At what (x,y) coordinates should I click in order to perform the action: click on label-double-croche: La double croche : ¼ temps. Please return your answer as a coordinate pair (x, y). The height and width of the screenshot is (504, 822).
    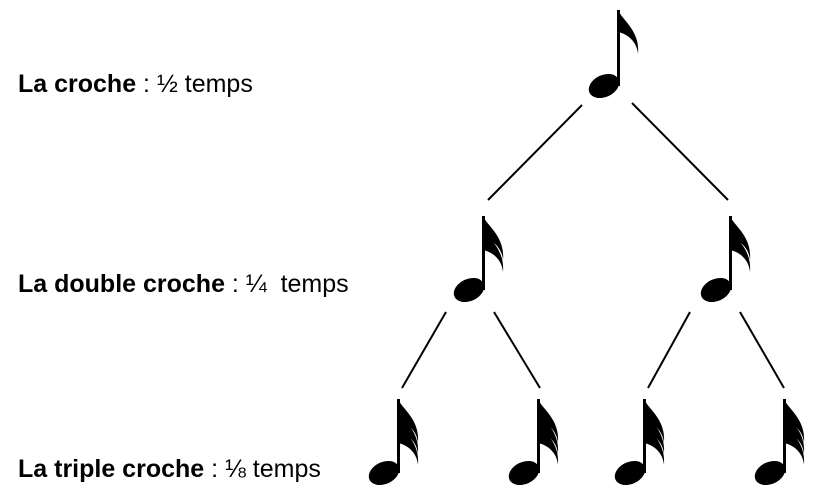
    Looking at the image, I should click on (183, 284).